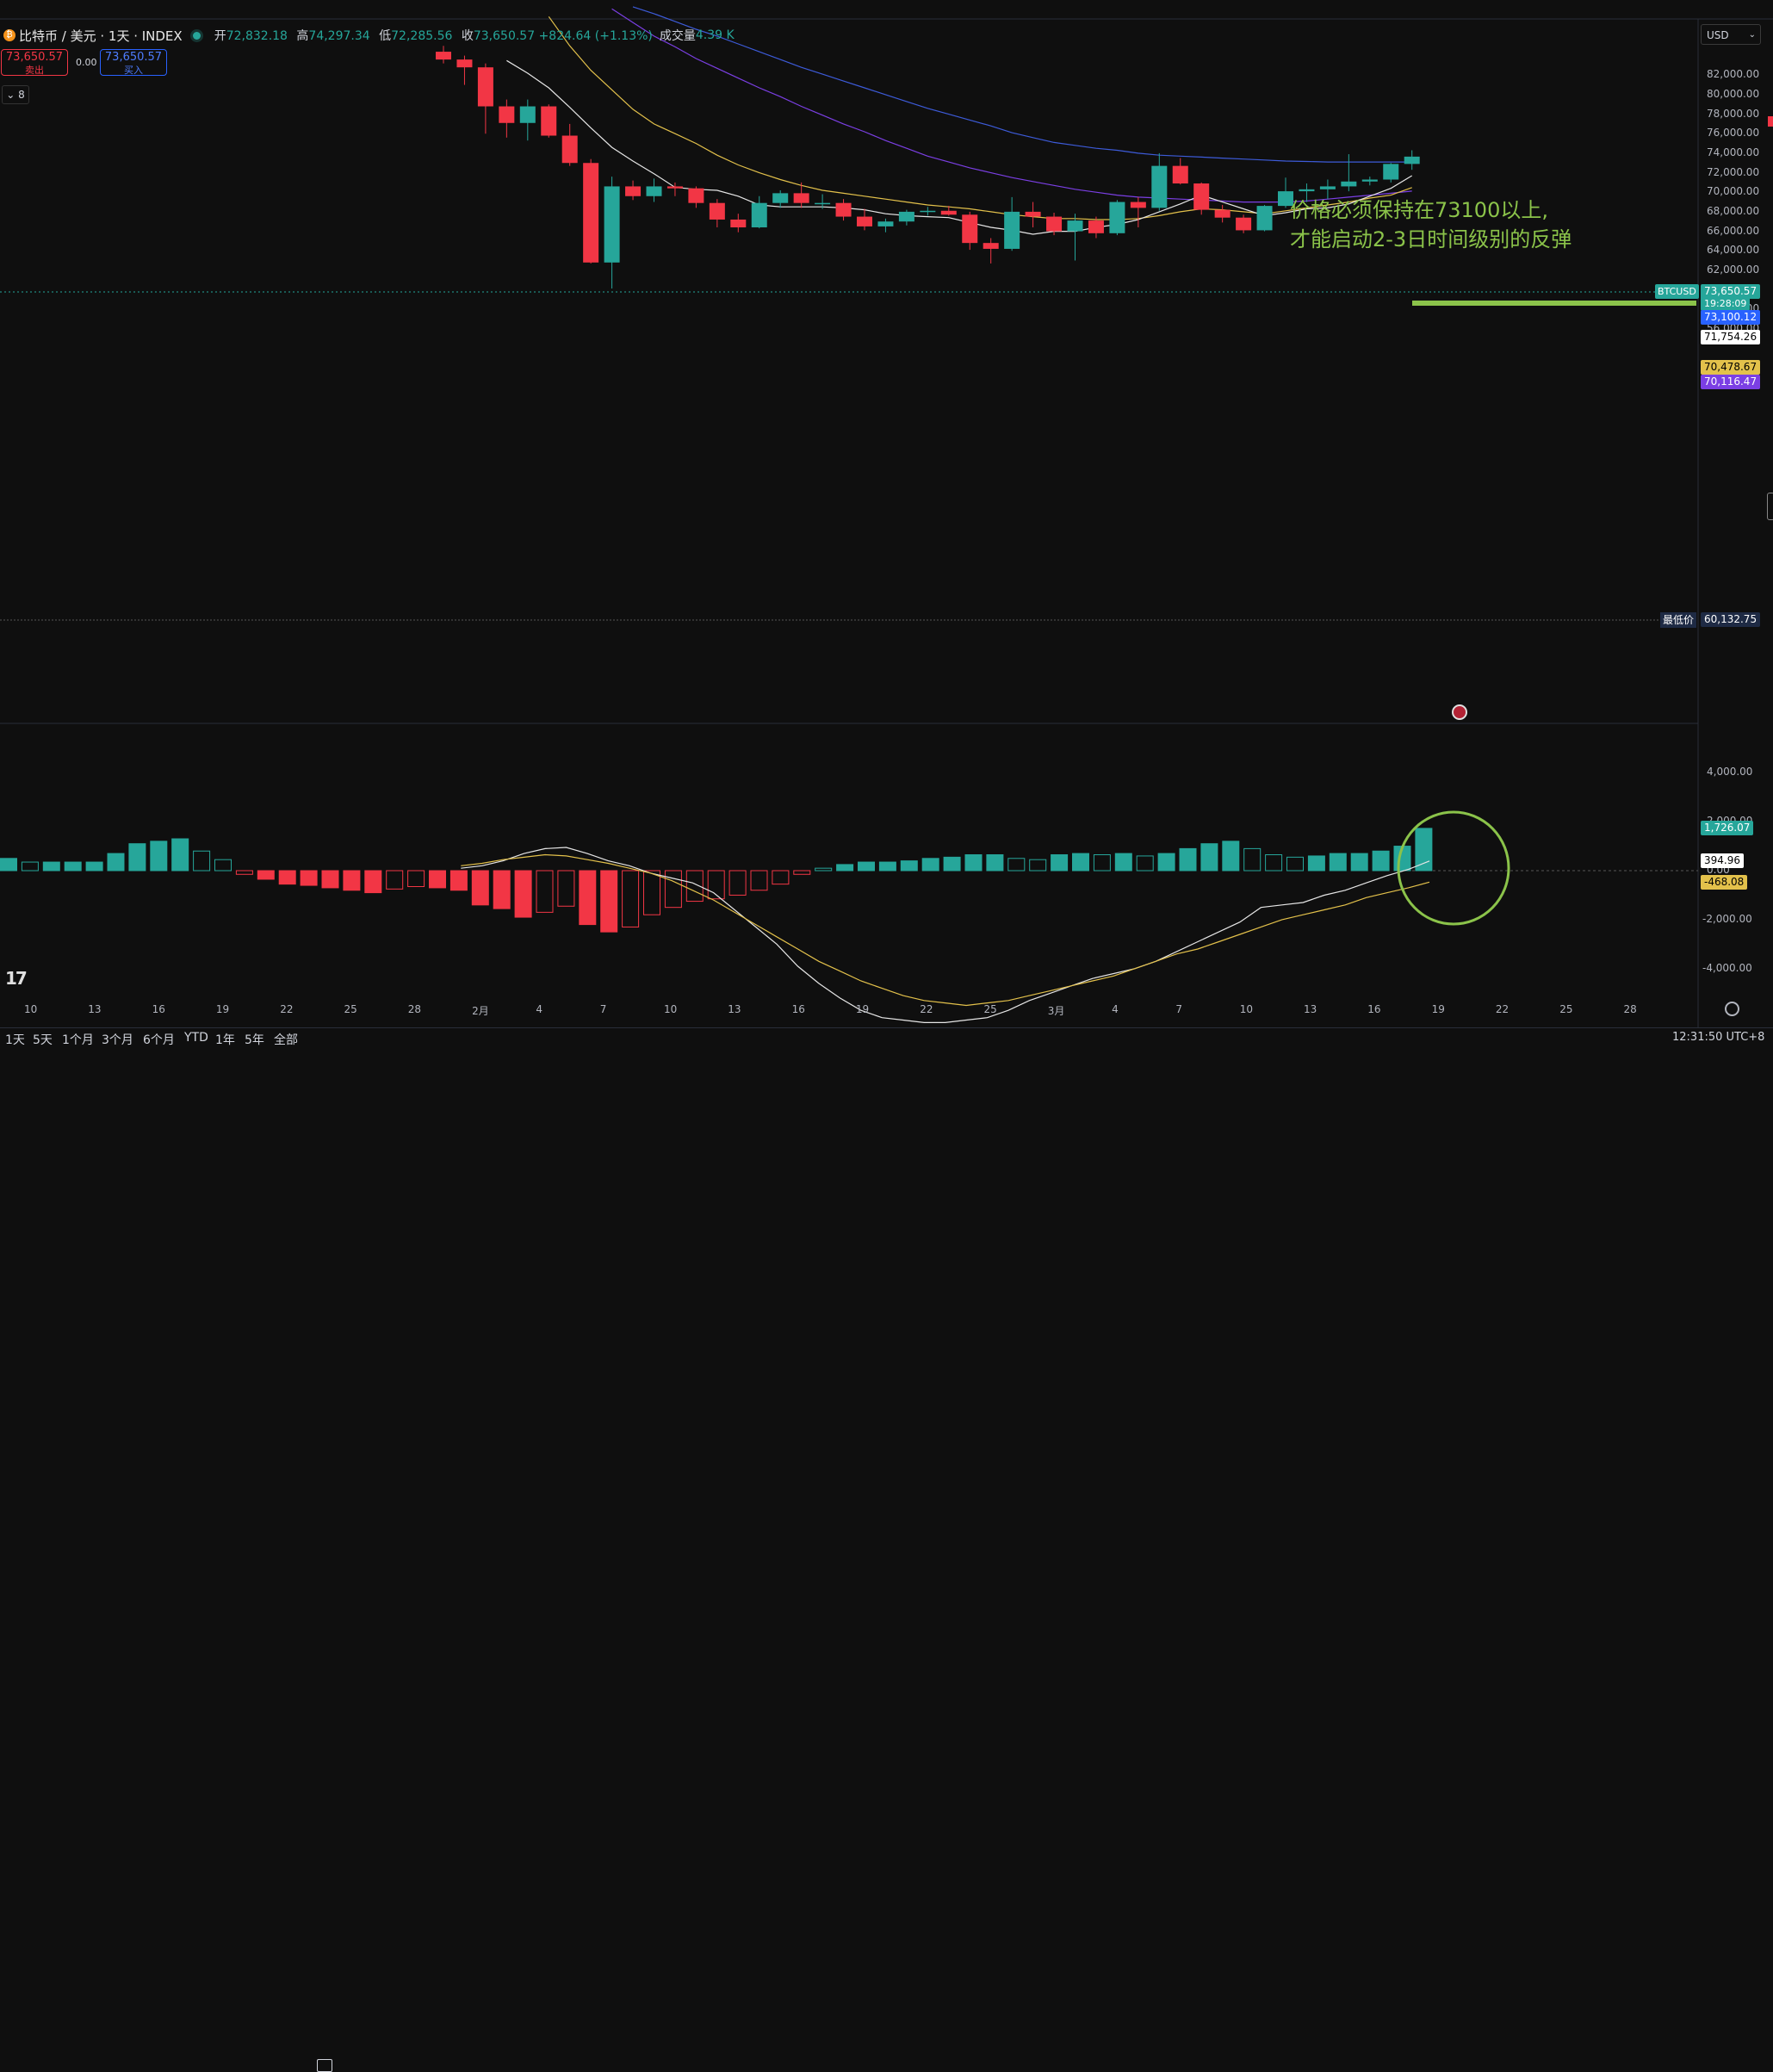 This screenshot has height=2072, width=1773. What do you see at coordinates (16, 978) in the screenshot?
I see `tradingview-logo-icon: 17` at bounding box center [16, 978].